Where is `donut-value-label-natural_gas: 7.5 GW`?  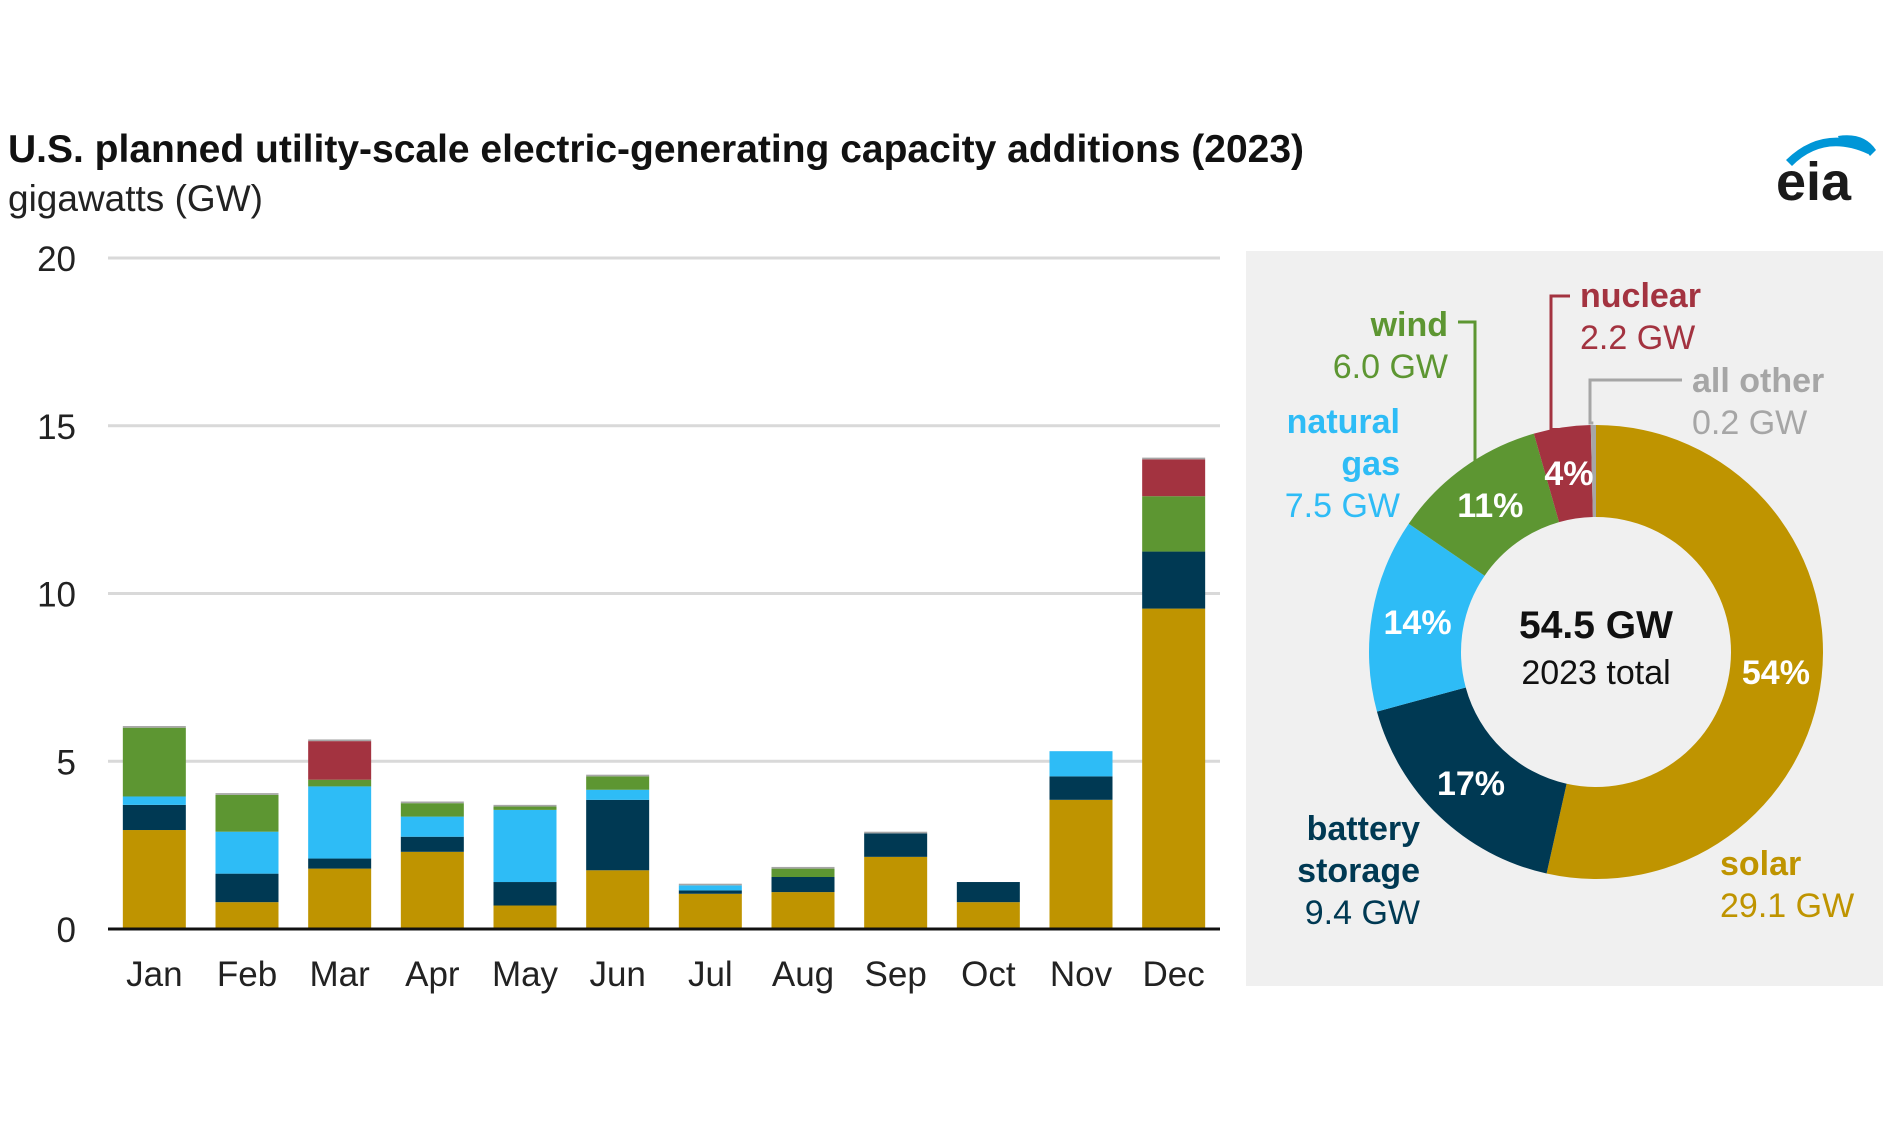 donut-value-label-natural_gas: 7.5 GW is located at coordinates (1342, 506).